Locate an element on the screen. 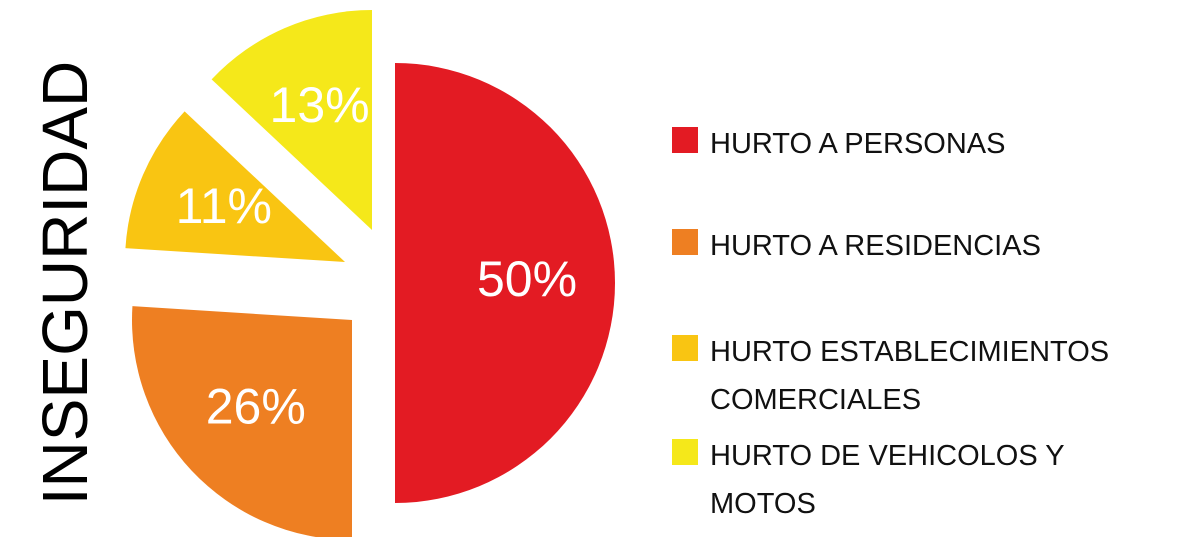 The width and height of the screenshot is (1185, 537). legend-entry: HURTO DE VEHICOLOS Y MOTOS is located at coordinates (916, 480).